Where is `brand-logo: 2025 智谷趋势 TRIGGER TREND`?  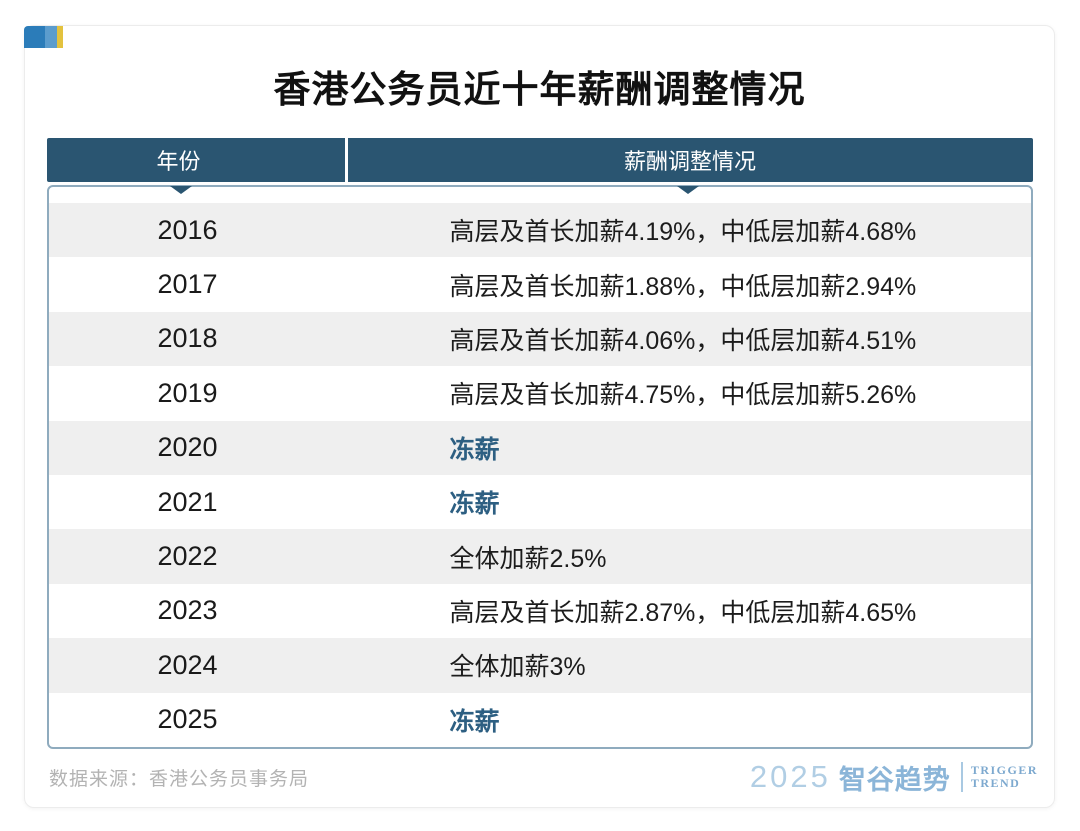
brand-logo: 2025 智谷趋势 TRIGGER TREND is located at coordinates (894, 777).